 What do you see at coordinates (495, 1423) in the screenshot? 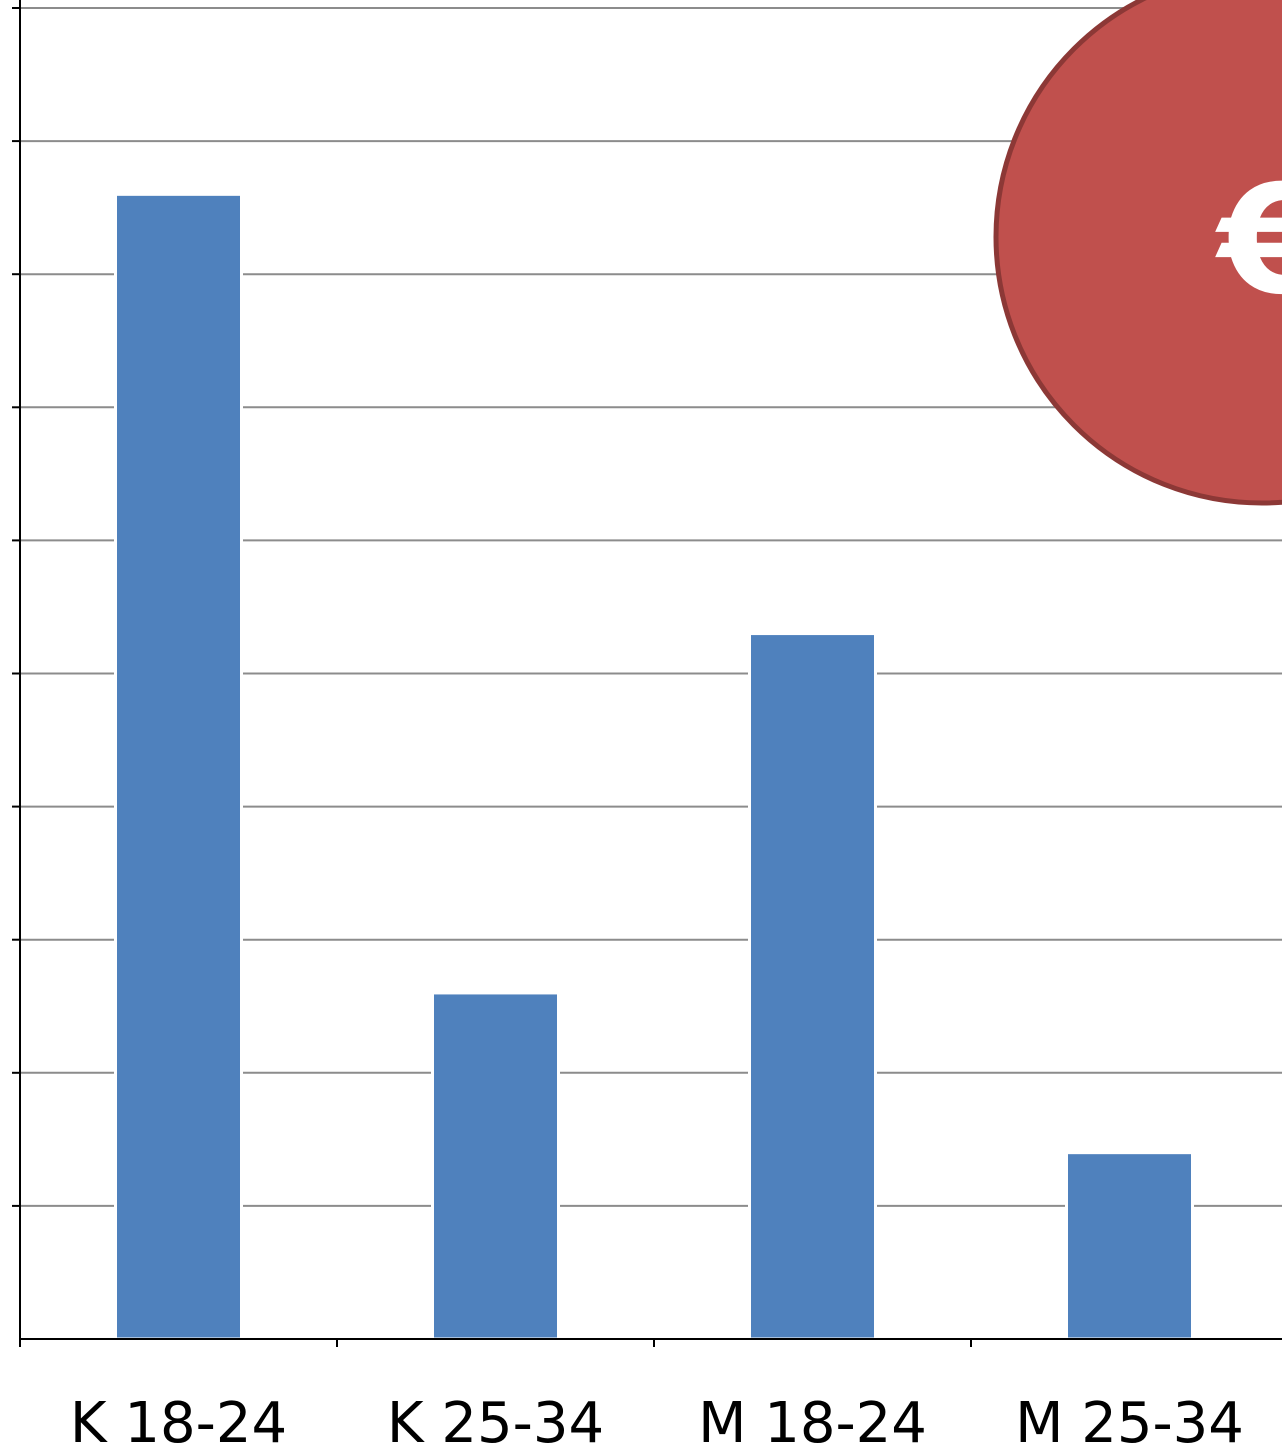
I see `x-tick-label: K 25-34` at bounding box center [495, 1423].